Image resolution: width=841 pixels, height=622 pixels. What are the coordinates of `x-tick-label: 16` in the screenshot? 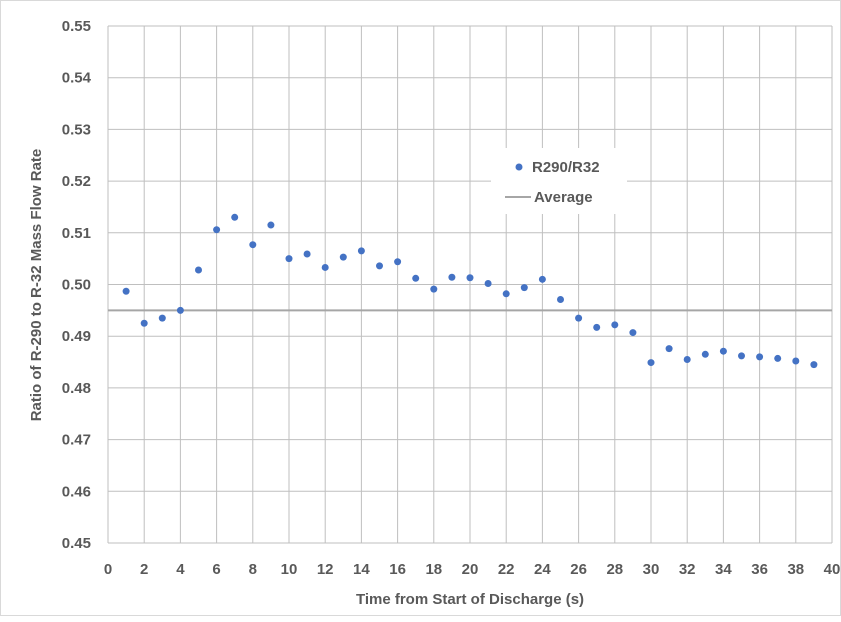 It's located at (397, 569).